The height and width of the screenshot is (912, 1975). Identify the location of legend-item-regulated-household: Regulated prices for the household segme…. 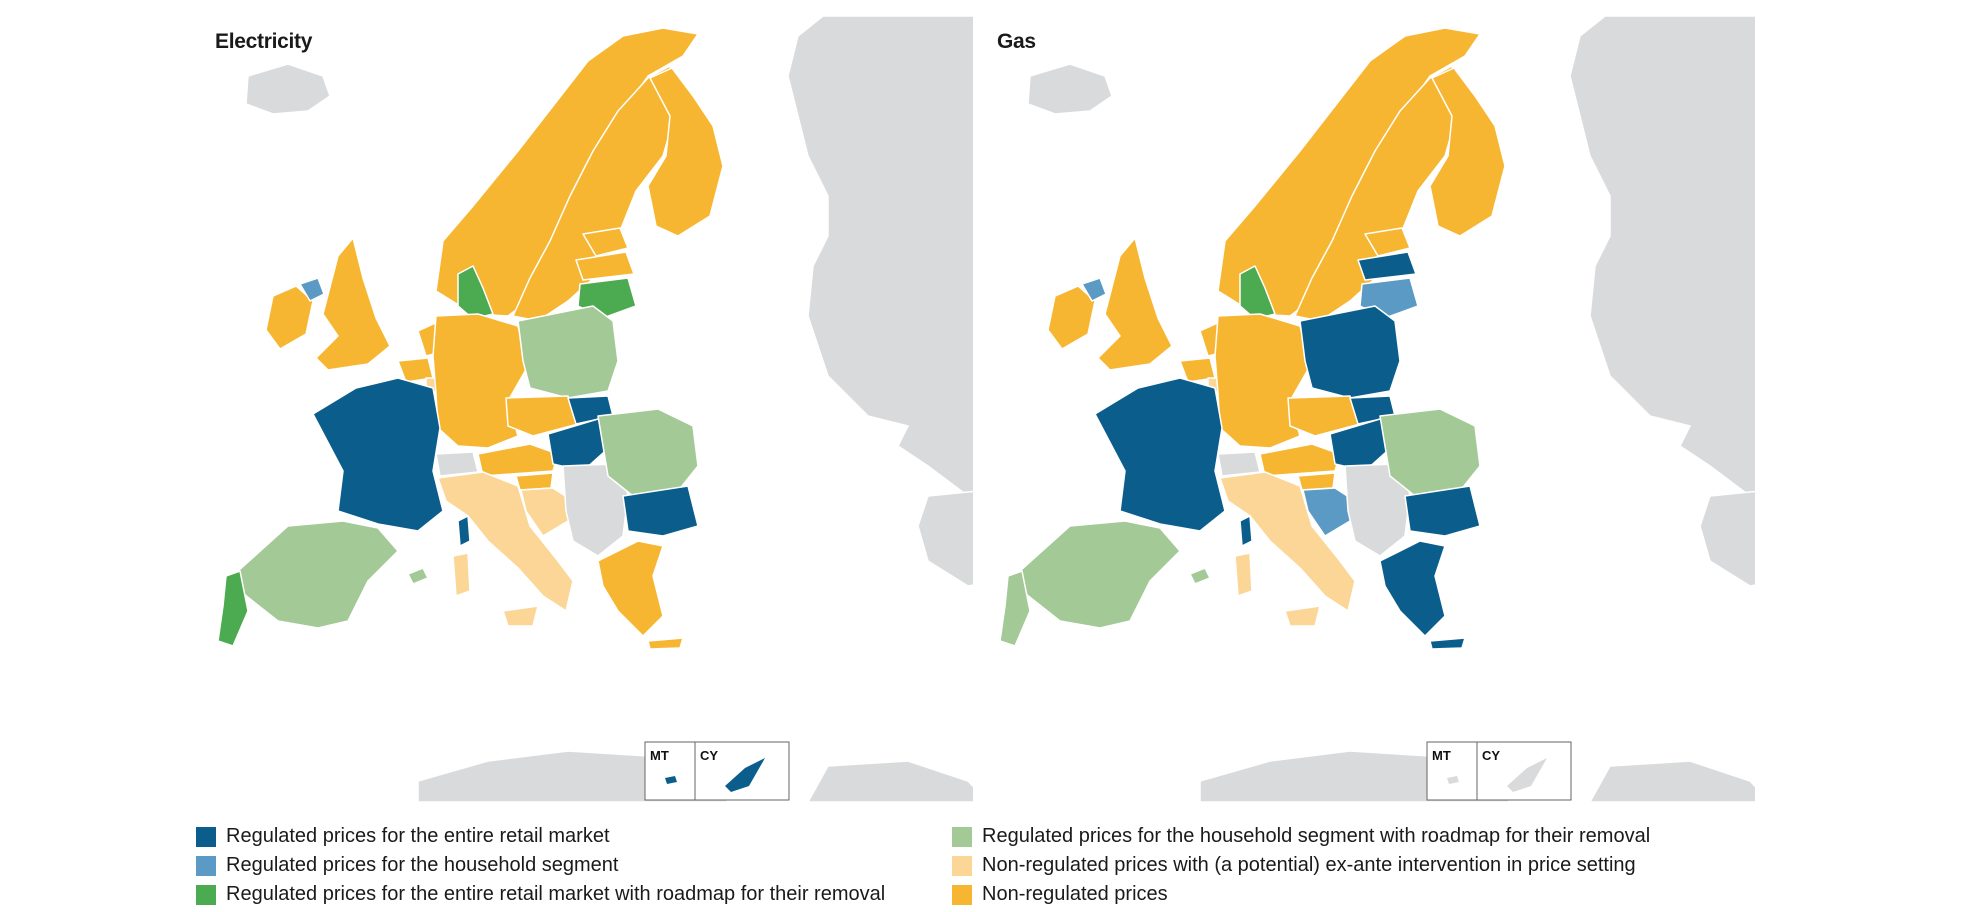
(540, 865).